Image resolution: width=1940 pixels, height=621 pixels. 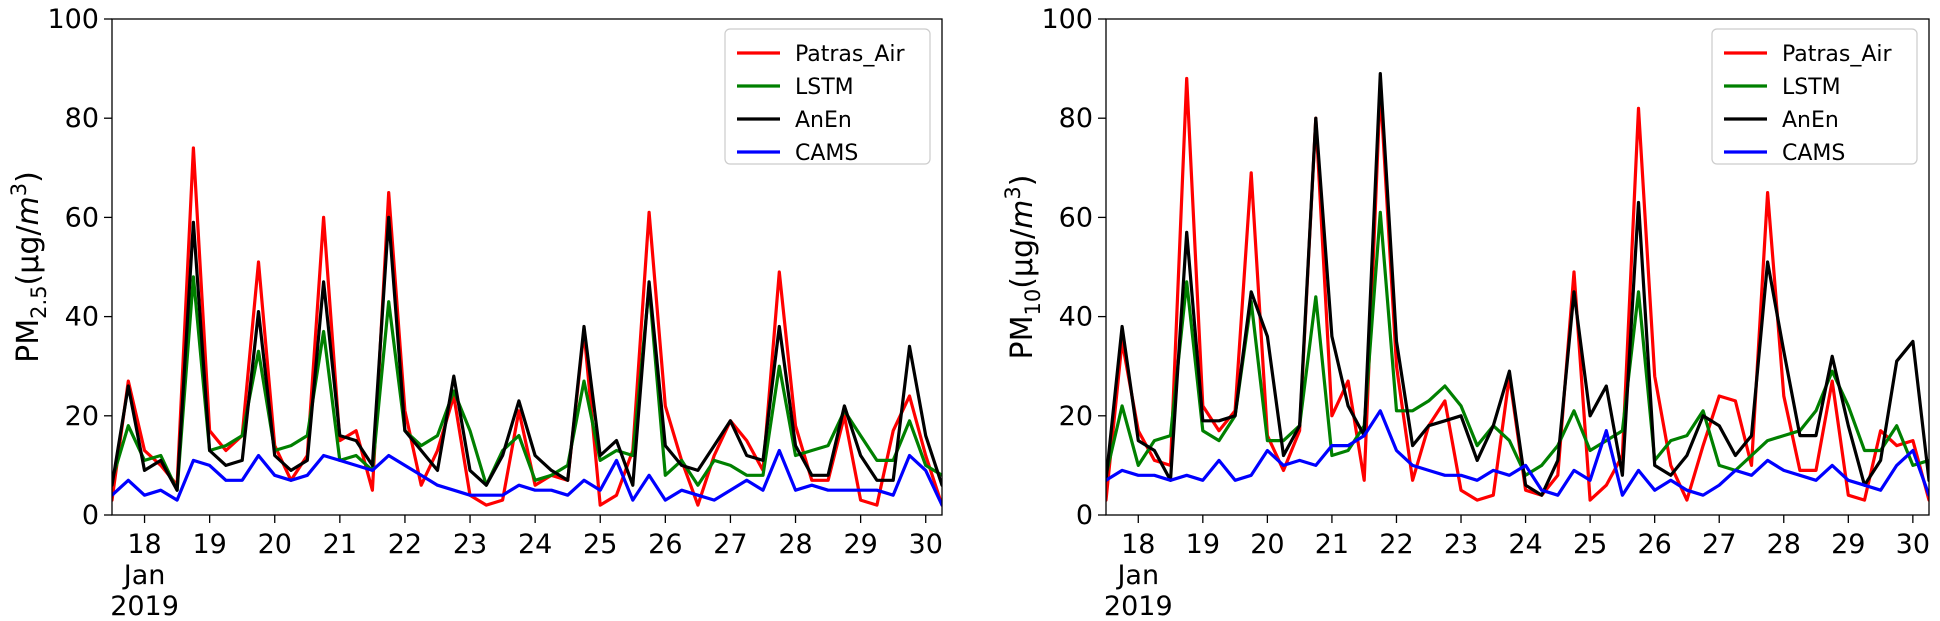 What do you see at coordinates (39, 301) in the screenshot?
I see `y-axis-label-subscript: 2.5` at bounding box center [39, 301].